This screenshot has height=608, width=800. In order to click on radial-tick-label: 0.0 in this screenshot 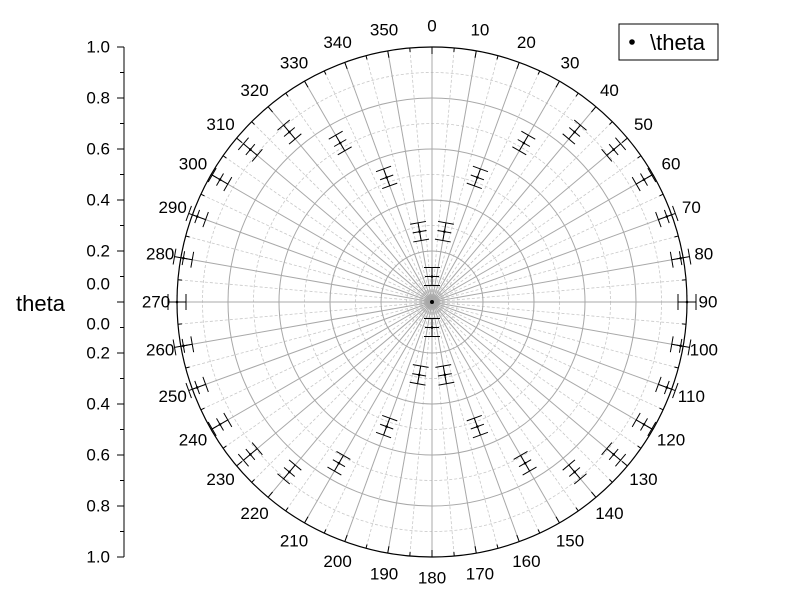, I will do `click(98, 324)`.